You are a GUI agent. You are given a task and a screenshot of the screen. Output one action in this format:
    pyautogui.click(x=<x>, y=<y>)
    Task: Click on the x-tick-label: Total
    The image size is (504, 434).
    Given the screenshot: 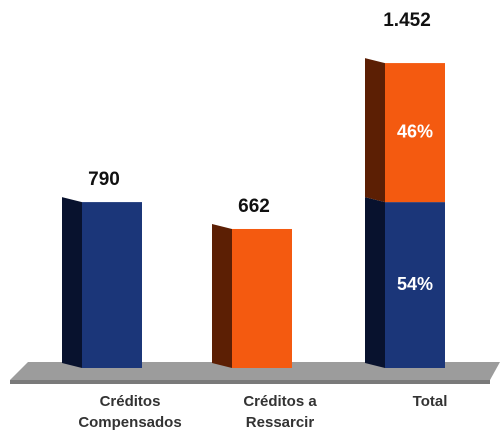 What is the action you would take?
    pyautogui.click(x=430, y=401)
    